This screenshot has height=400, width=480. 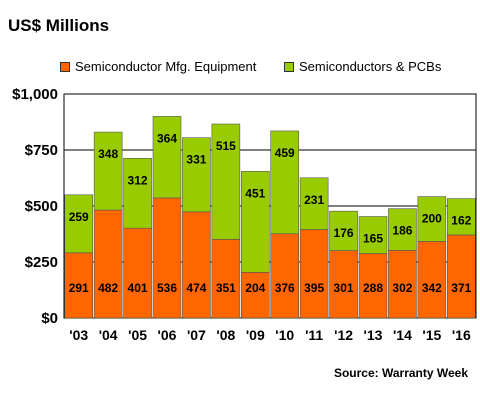 What do you see at coordinates (225, 335) in the screenshot?
I see `x-tick-label: '08` at bounding box center [225, 335].